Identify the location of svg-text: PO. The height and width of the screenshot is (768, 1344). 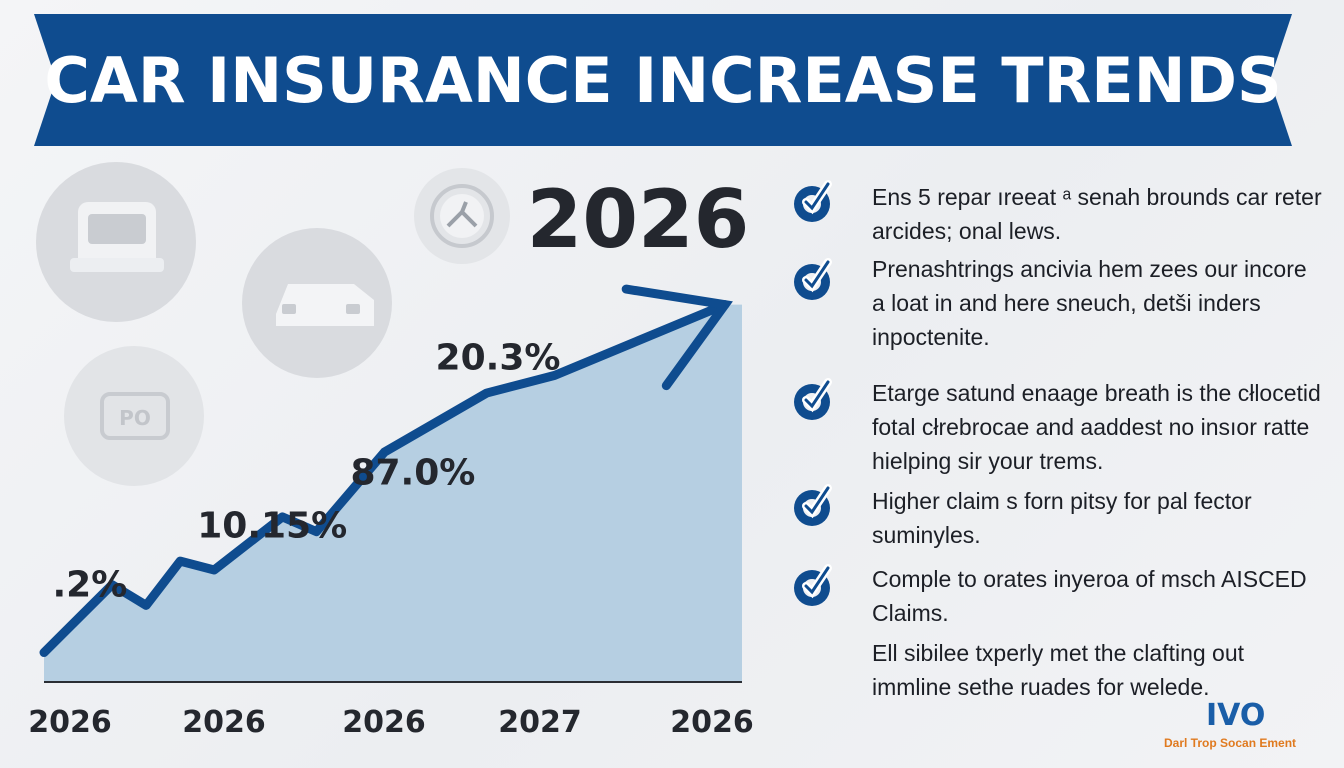
(135, 418).